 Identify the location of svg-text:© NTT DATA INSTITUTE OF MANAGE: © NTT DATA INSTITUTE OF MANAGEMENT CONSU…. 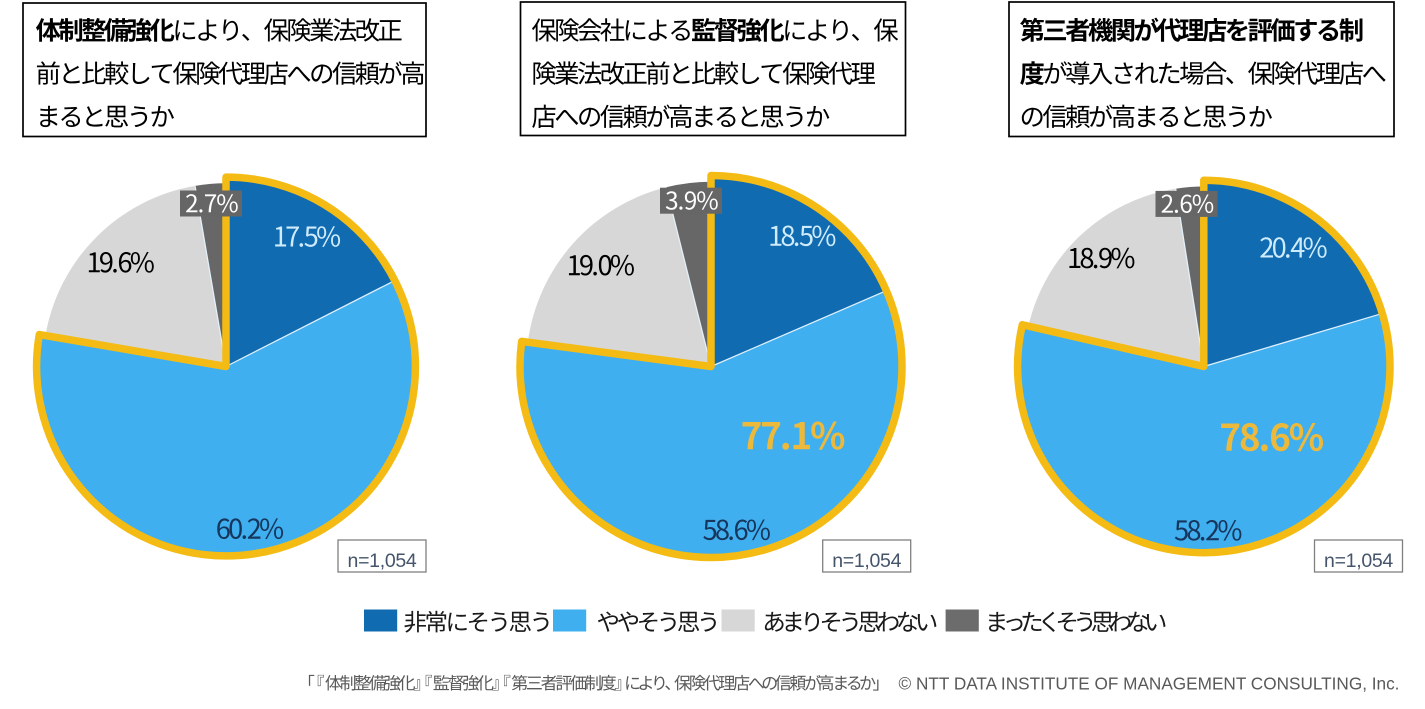
(1149, 683).